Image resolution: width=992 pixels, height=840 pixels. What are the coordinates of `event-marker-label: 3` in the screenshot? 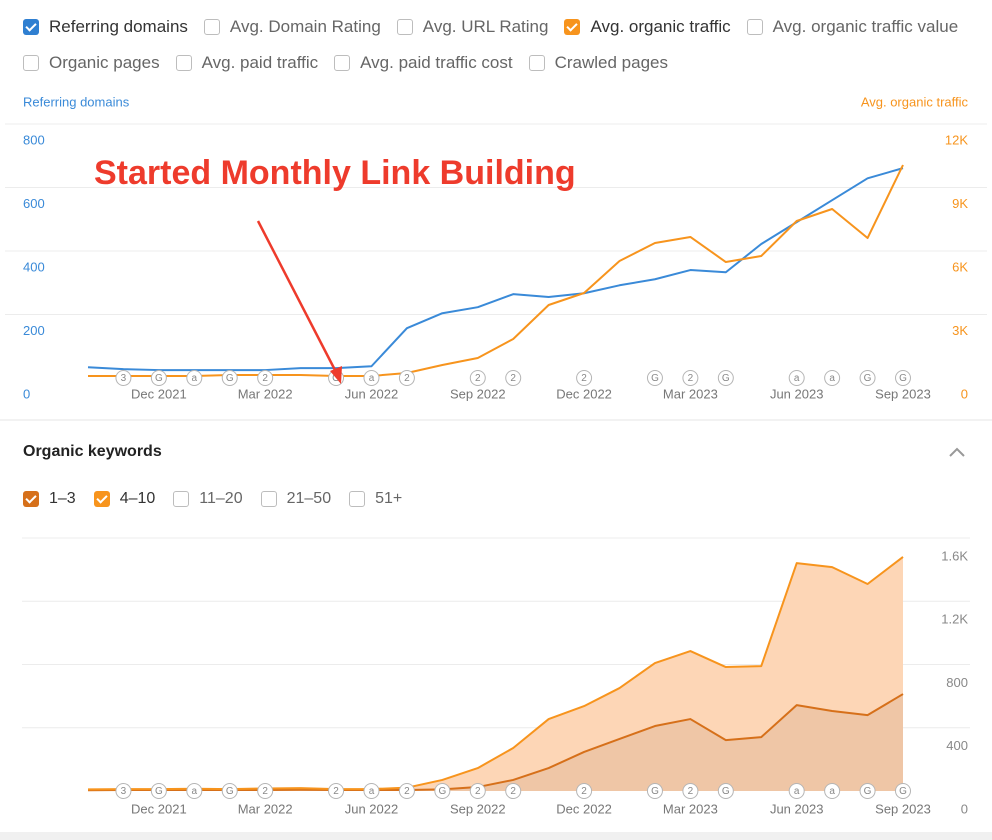 It's located at (124, 791).